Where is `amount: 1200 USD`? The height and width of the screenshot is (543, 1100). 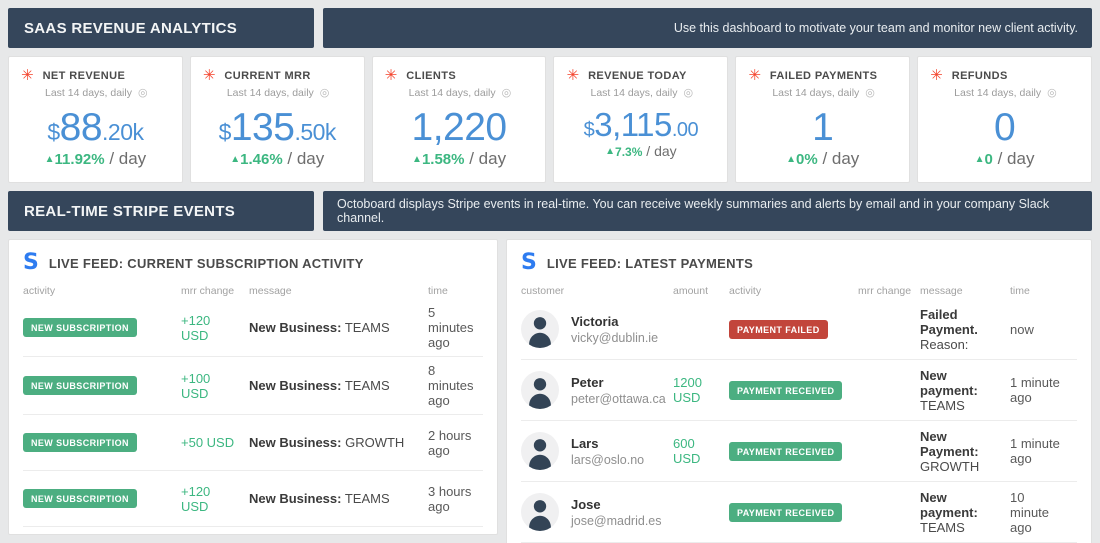 amount: 1200 USD is located at coordinates (687, 390).